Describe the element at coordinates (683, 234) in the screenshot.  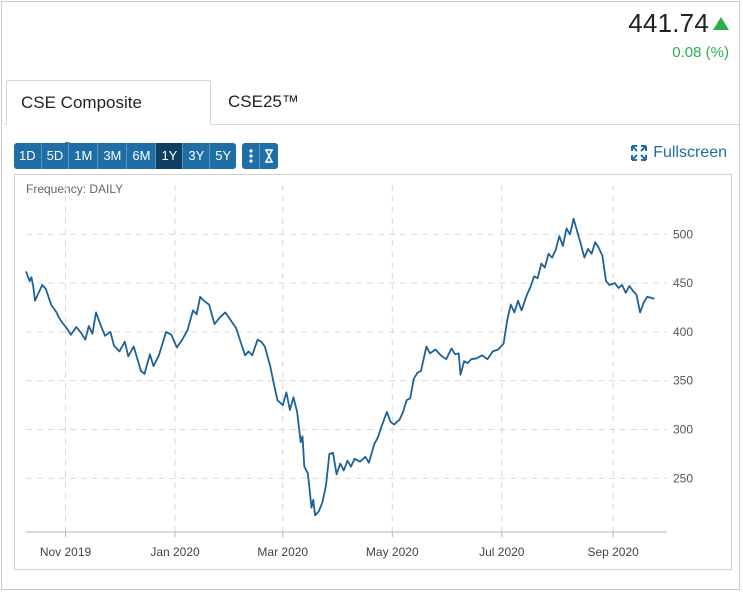
I see `y-tick-label: 500` at that location.